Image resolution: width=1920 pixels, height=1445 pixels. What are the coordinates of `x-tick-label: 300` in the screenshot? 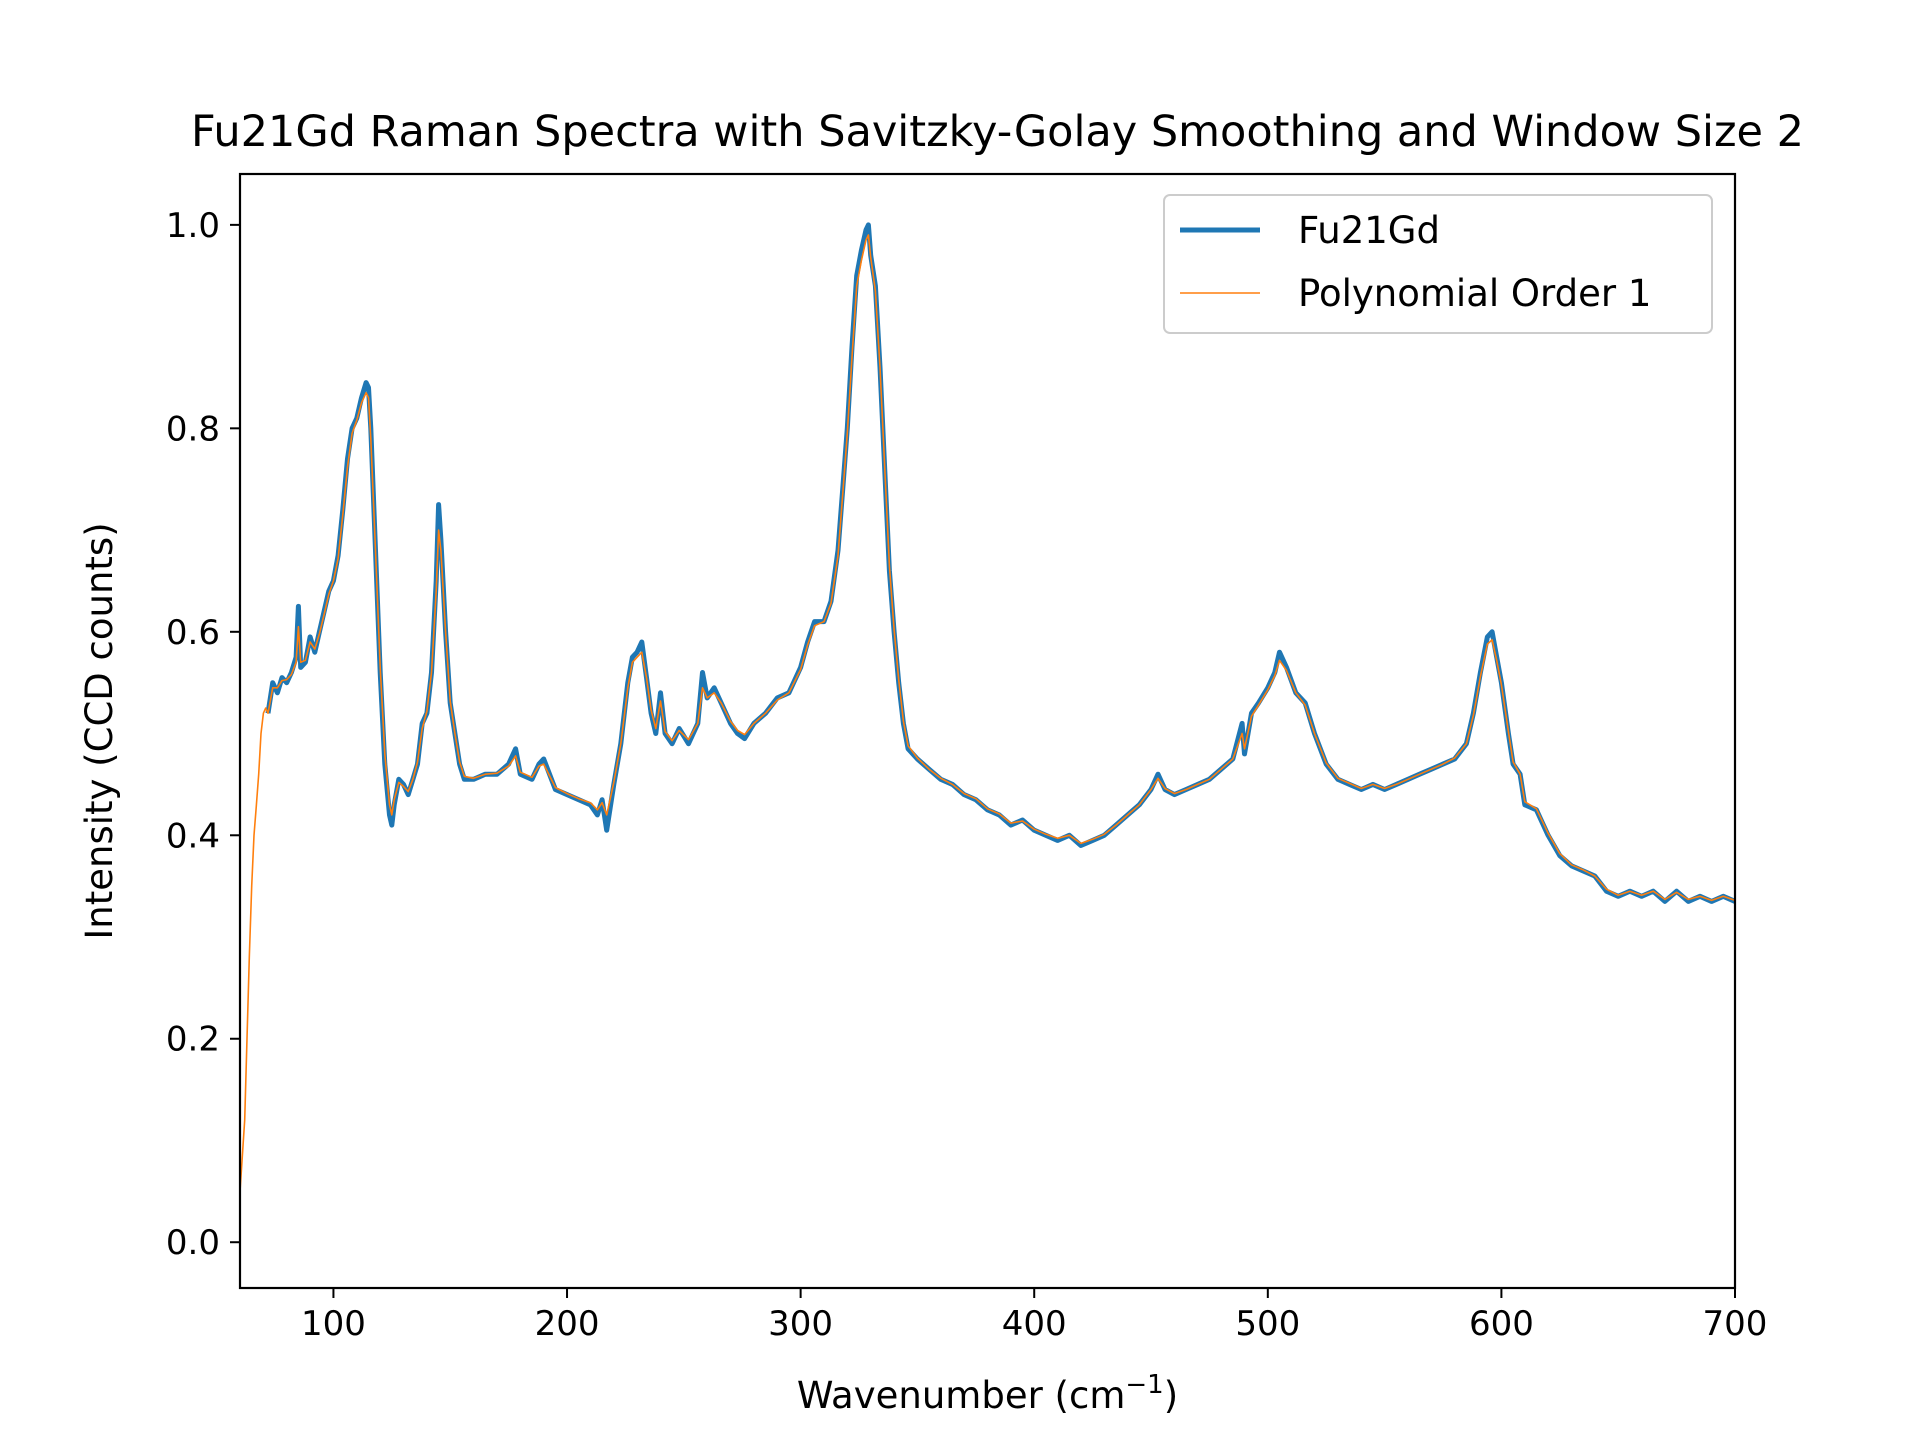 It's located at (800, 1324).